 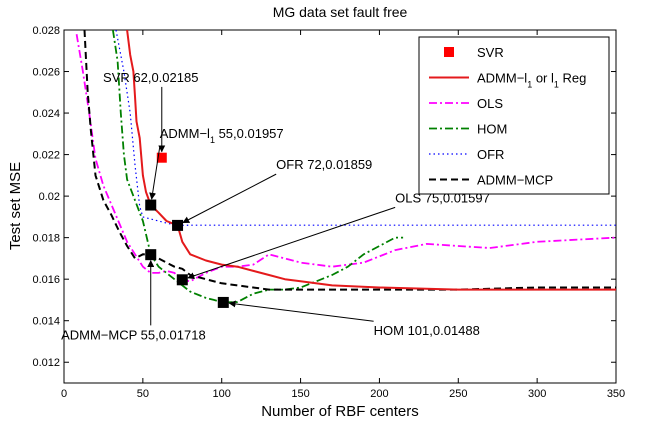 What do you see at coordinates (514, 115) in the screenshot?
I see `legend-box` at bounding box center [514, 115].